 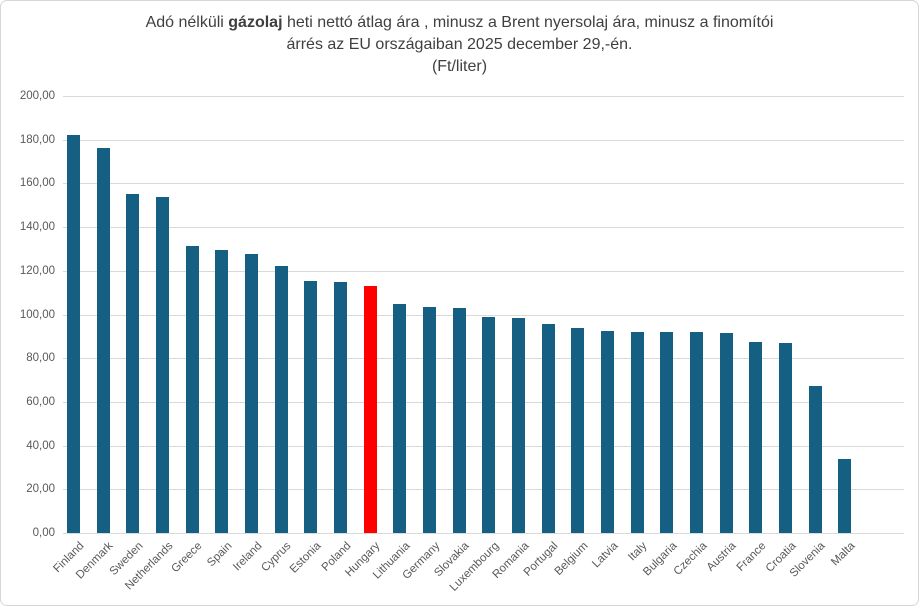 What do you see at coordinates (726, 433) in the screenshot?
I see `bar-austria` at bounding box center [726, 433].